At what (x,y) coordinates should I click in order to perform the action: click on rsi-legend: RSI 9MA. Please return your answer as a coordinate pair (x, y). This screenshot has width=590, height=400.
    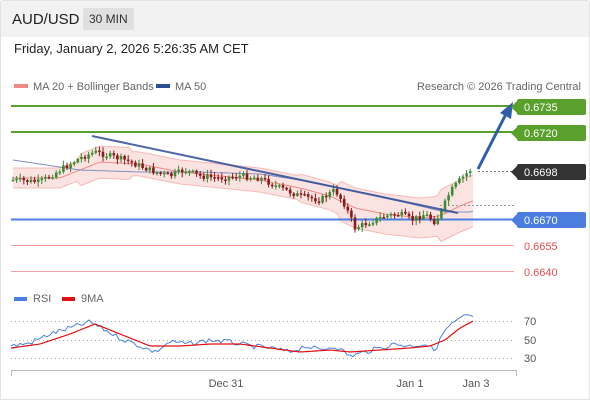
    Looking at the image, I should click on (59, 299).